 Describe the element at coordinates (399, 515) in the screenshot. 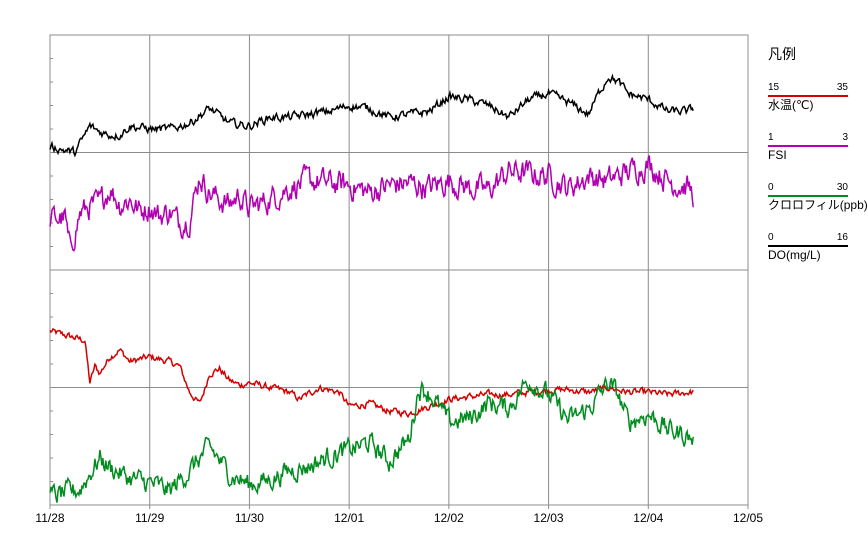

I see `x-axis-ticks: 11/28 11/29 11/30 12/01 12/02 12/03 12/04 12/05` at that location.